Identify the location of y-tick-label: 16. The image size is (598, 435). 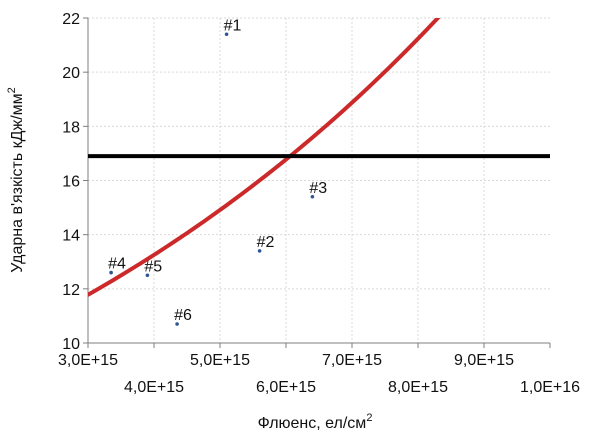
(71, 182).